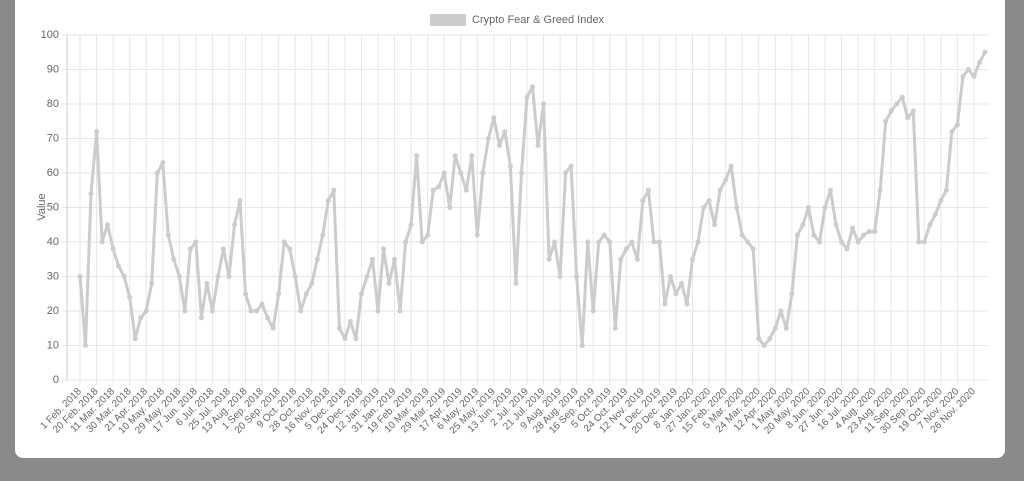  I want to click on legend-label: Crypto Fear & Greed Index, so click(538, 20).